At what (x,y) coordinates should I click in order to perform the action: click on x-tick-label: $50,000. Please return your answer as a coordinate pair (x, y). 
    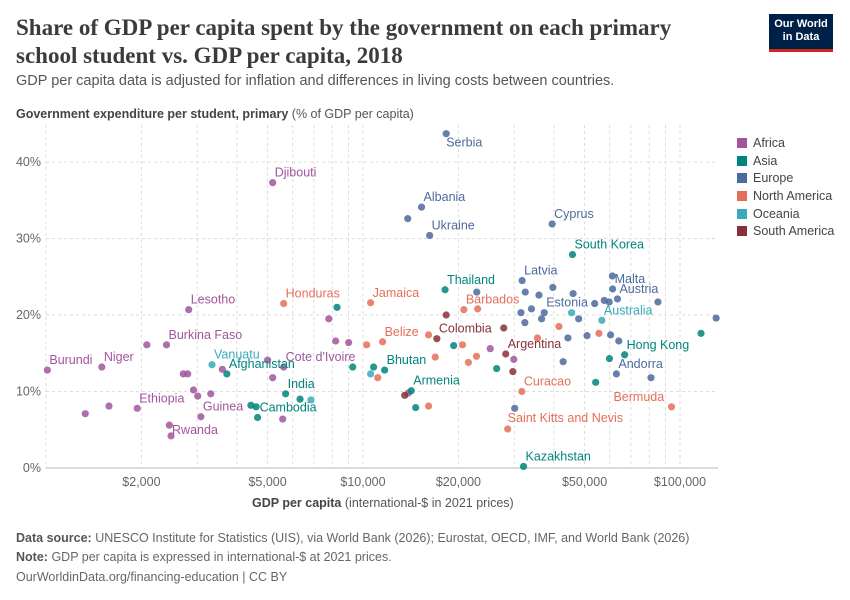
    Looking at the image, I should click on (584, 482).